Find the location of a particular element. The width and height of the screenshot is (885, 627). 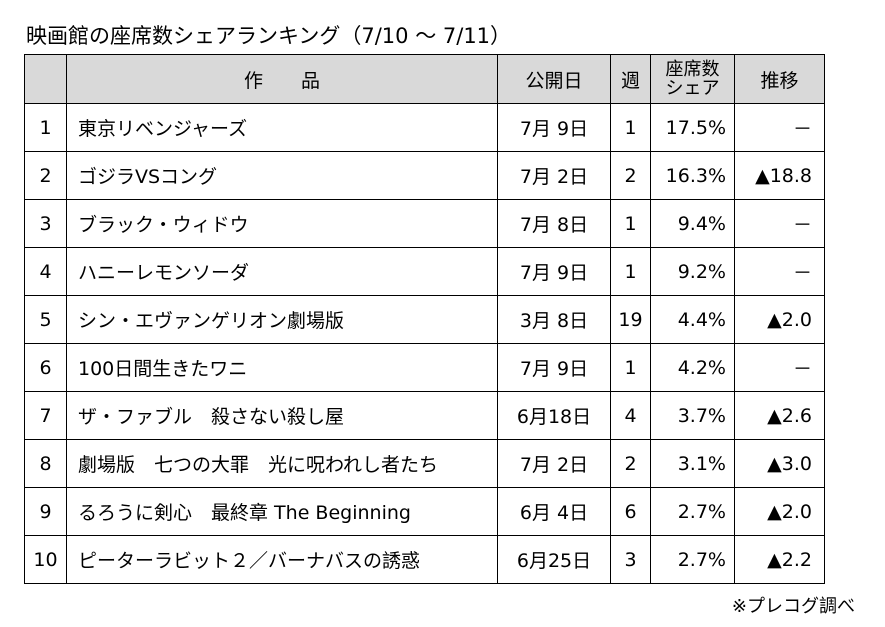

week-cell: 6 is located at coordinates (630, 511).